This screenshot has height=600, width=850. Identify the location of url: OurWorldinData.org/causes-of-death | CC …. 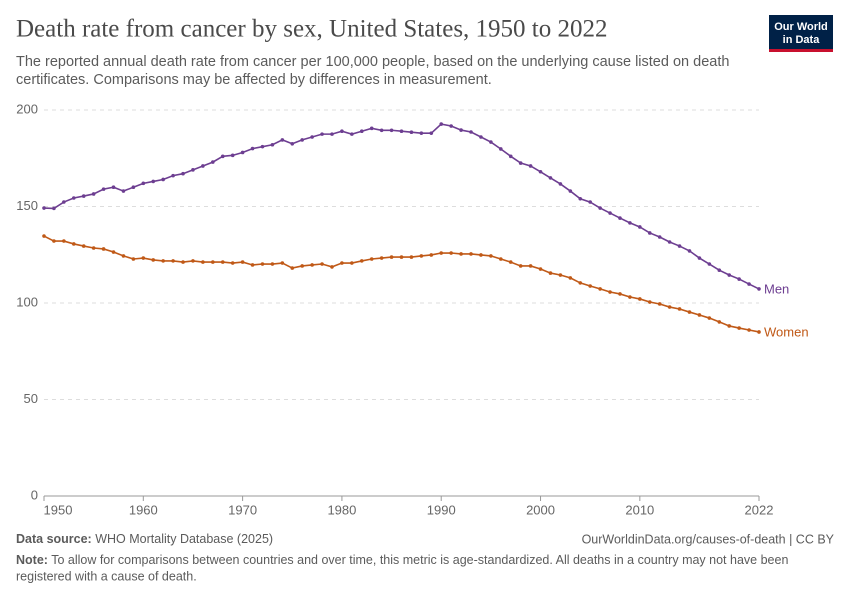
(708, 539).